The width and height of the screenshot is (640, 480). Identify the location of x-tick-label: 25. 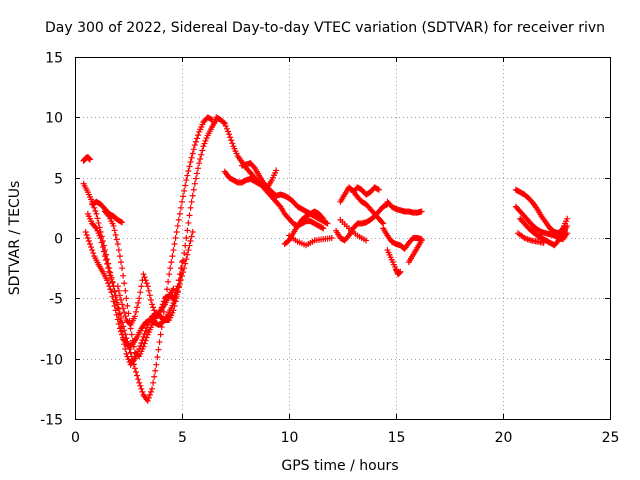
(611, 438).